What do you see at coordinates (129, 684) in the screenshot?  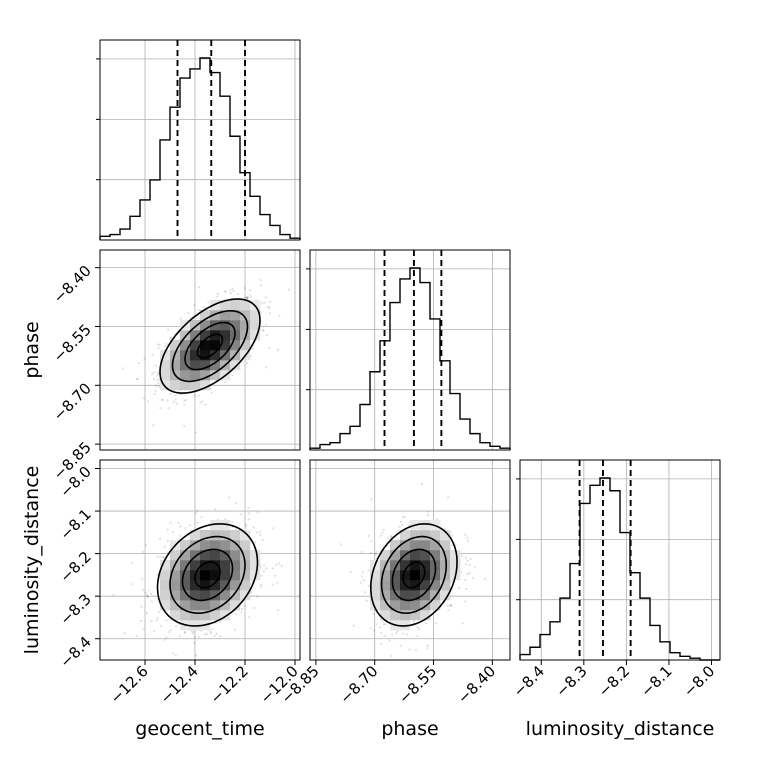 I see `x-tick-label: −12.6` at bounding box center [129, 684].